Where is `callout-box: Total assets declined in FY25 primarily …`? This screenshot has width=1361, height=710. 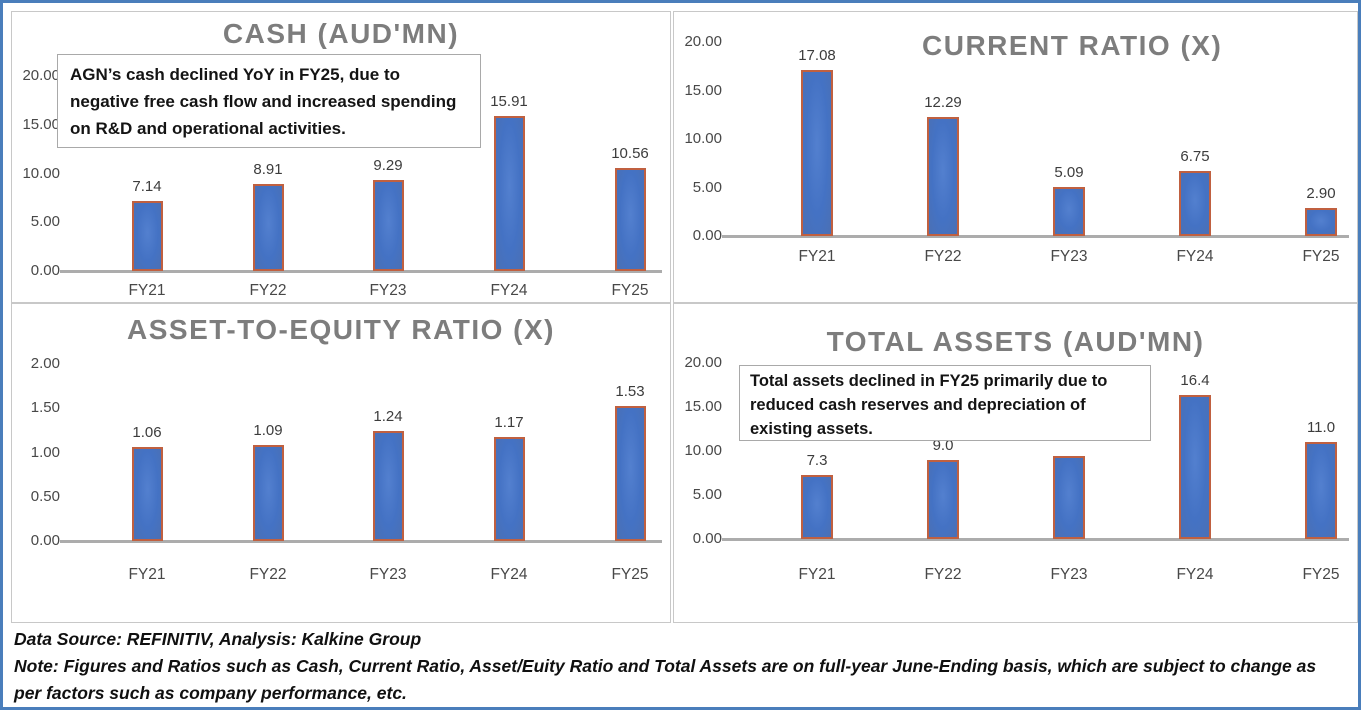 callout-box: Total assets declined in FY25 primarily … is located at coordinates (945, 403).